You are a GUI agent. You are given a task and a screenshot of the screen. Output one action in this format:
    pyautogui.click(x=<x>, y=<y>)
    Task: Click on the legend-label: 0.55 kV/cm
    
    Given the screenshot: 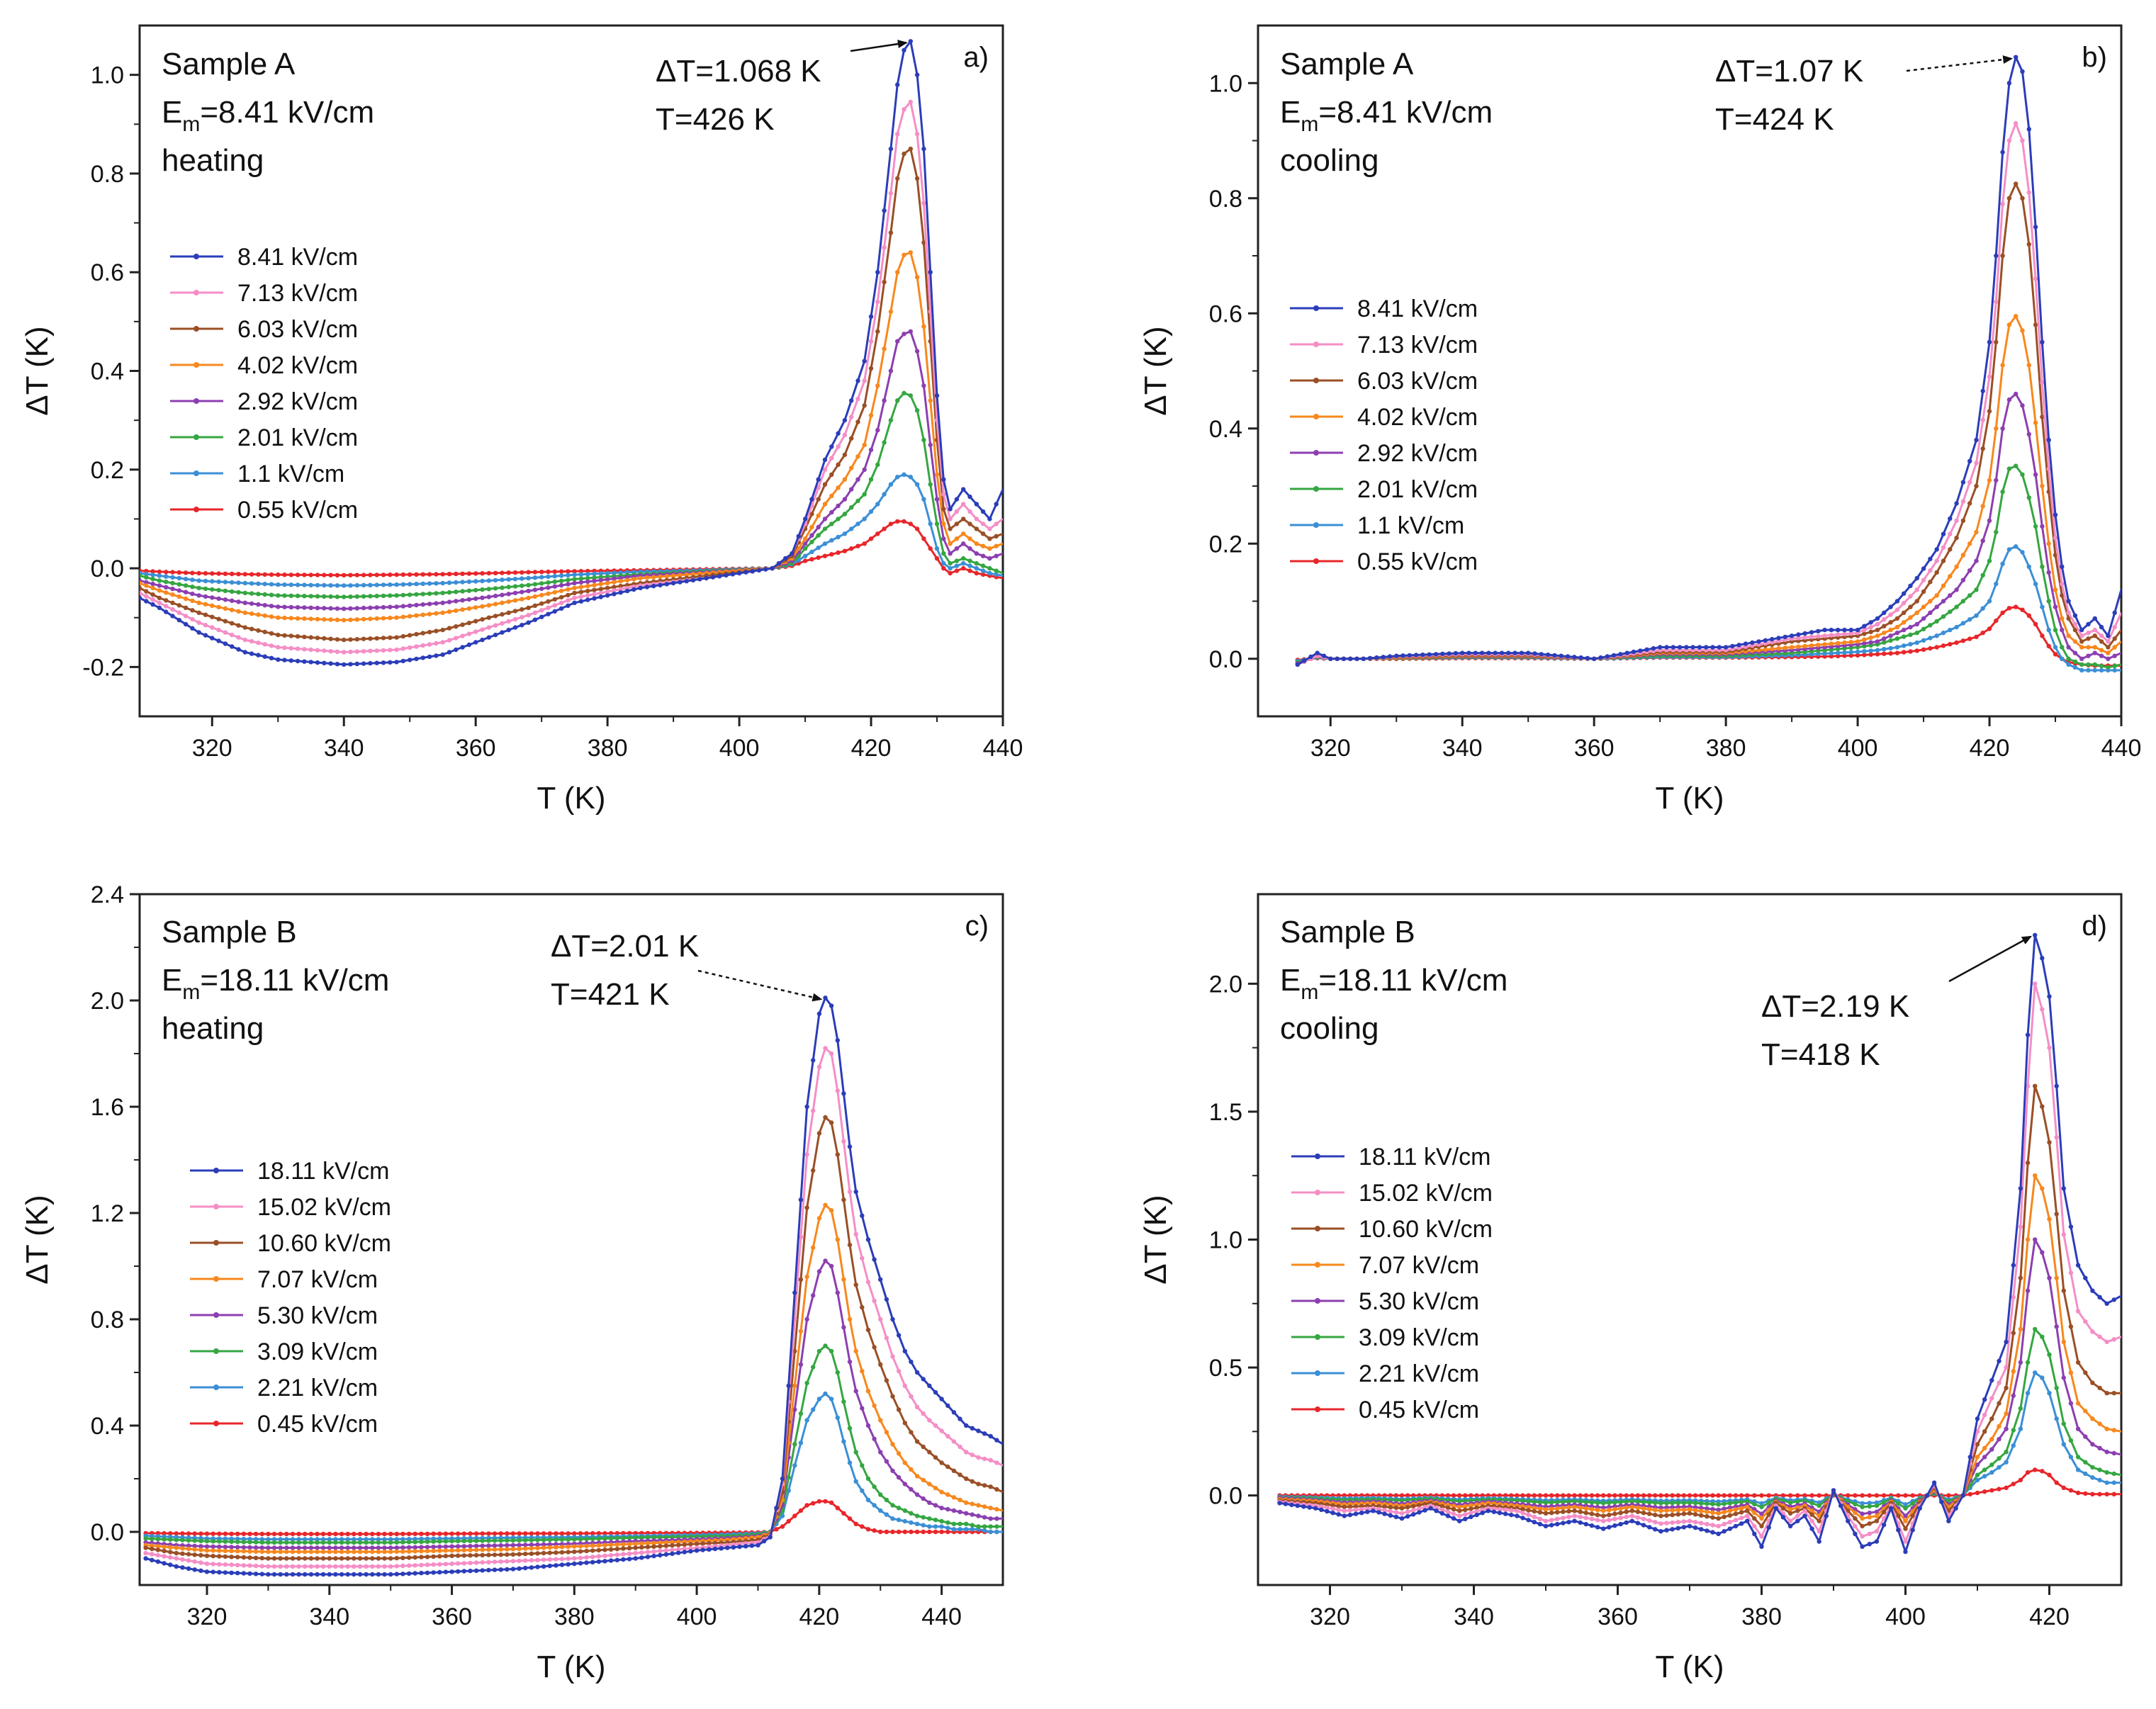 What is the action you would take?
    pyautogui.click(x=297, y=510)
    